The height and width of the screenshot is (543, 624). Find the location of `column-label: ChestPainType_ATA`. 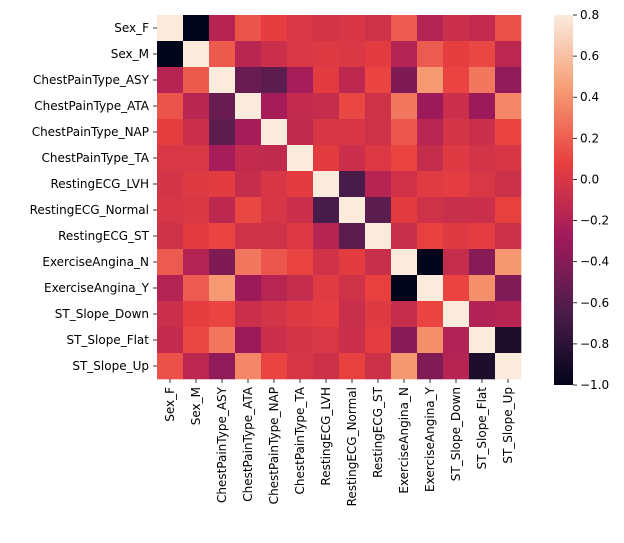

column-label: ChestPainType_ATA is located at coordinates (248, 444).